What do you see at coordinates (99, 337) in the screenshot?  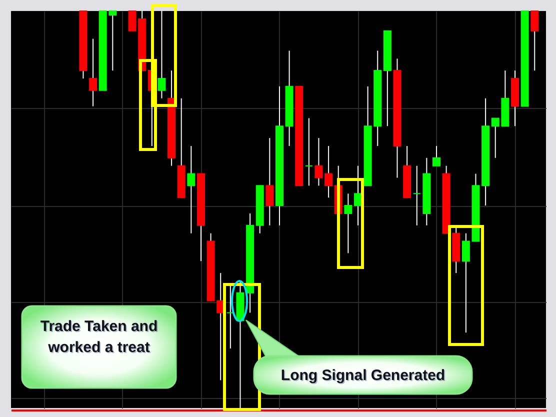 I see `annotation: Trade Taken and worked a treat` at bounding box center [99, 337].